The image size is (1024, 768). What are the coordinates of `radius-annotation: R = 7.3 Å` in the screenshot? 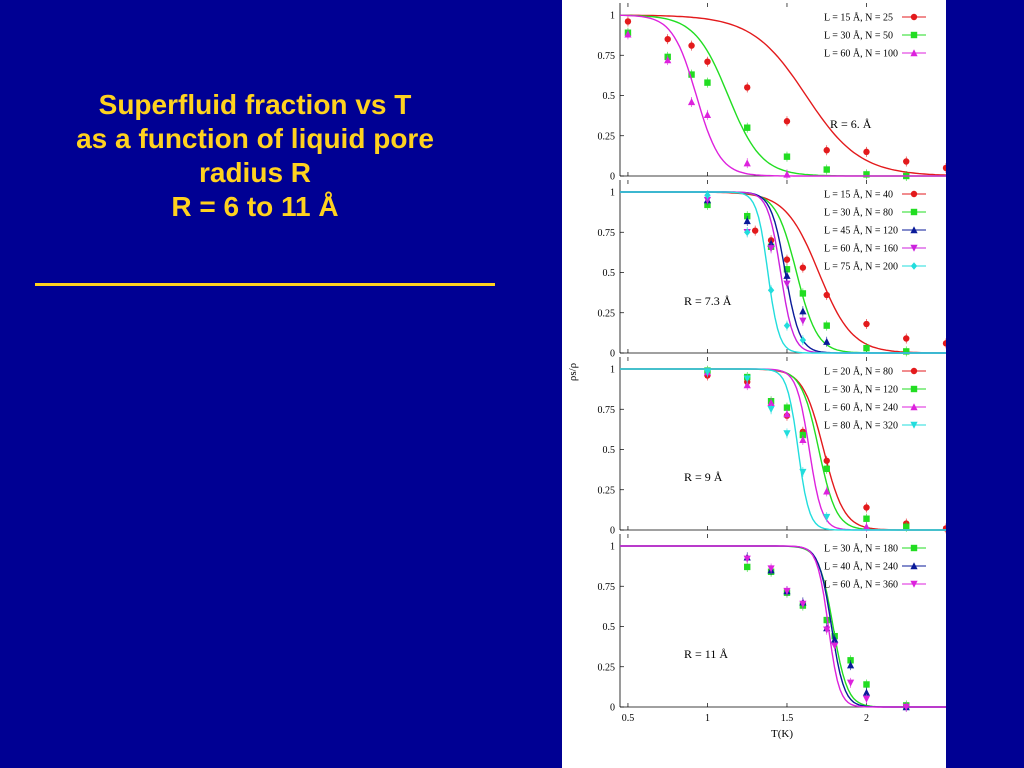 It's located at (708, 301).